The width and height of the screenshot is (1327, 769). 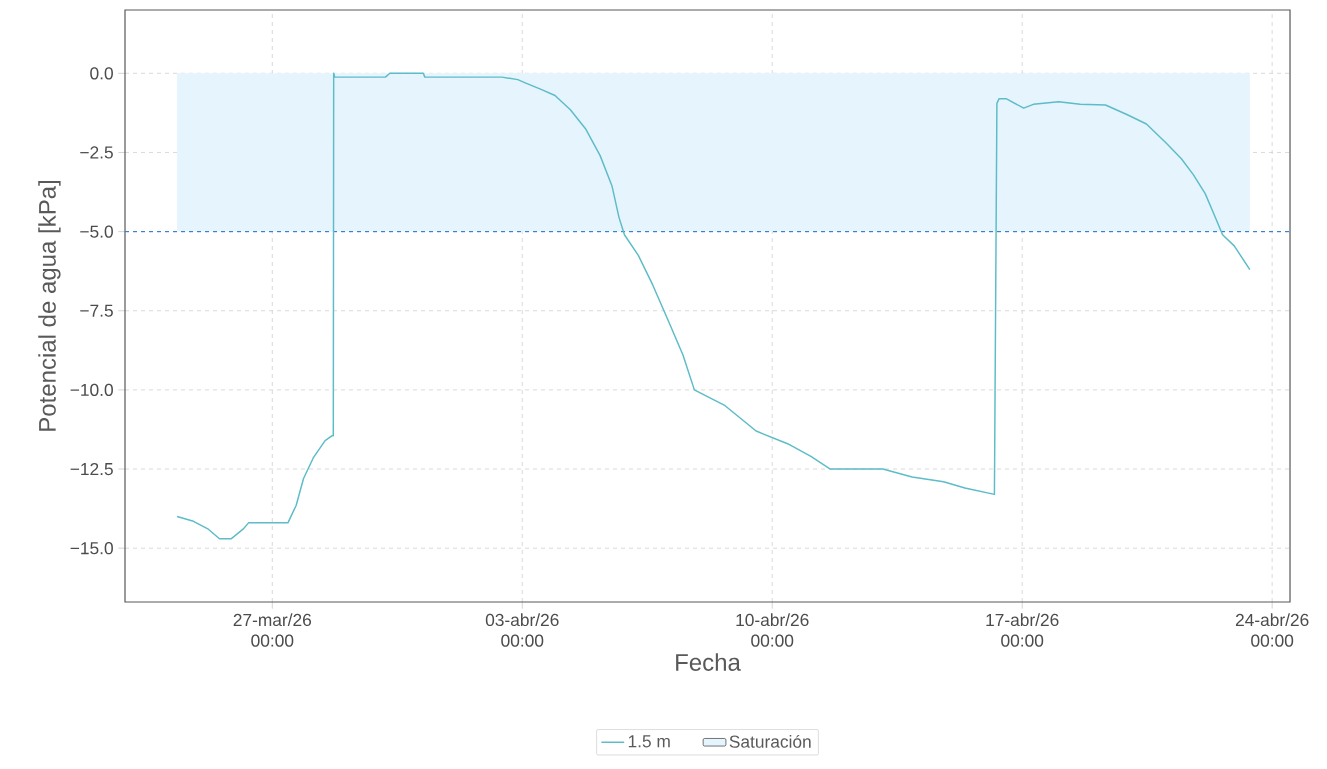 What do you see at coordinates (272, 630) in the screenshot?
I see `x-tick-label: 27-mar/26 00:00` at bounding box center [272, 630].